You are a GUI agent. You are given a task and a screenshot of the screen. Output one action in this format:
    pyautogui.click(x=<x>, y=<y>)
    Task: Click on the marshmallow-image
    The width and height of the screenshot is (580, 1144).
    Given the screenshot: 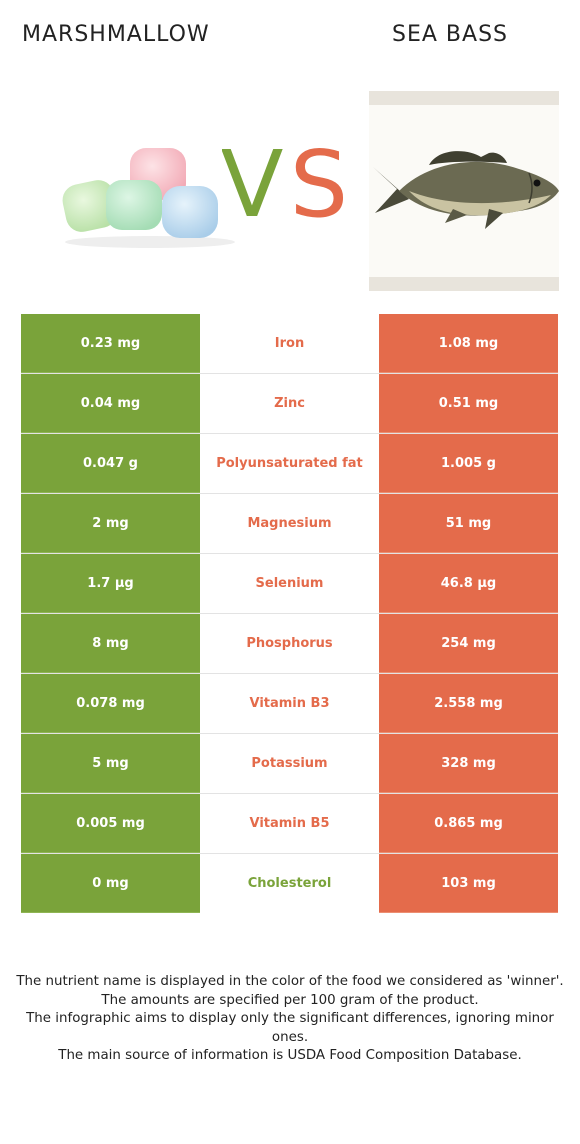 What is the action you would take?
    pyautogui.click(x=148, y=198)
    